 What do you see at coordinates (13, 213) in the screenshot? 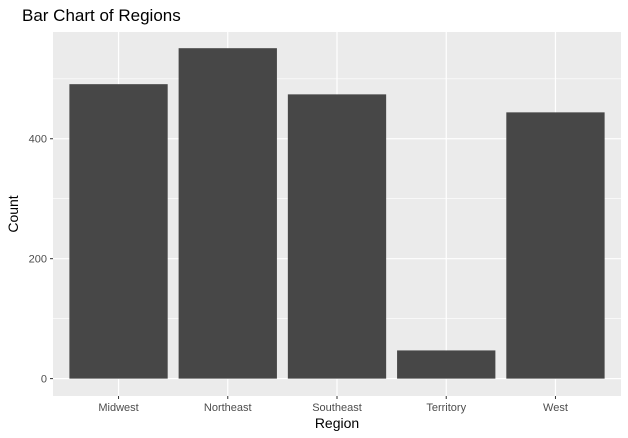
I see `y-axis-title: Count` at bounding box center [13, 213].